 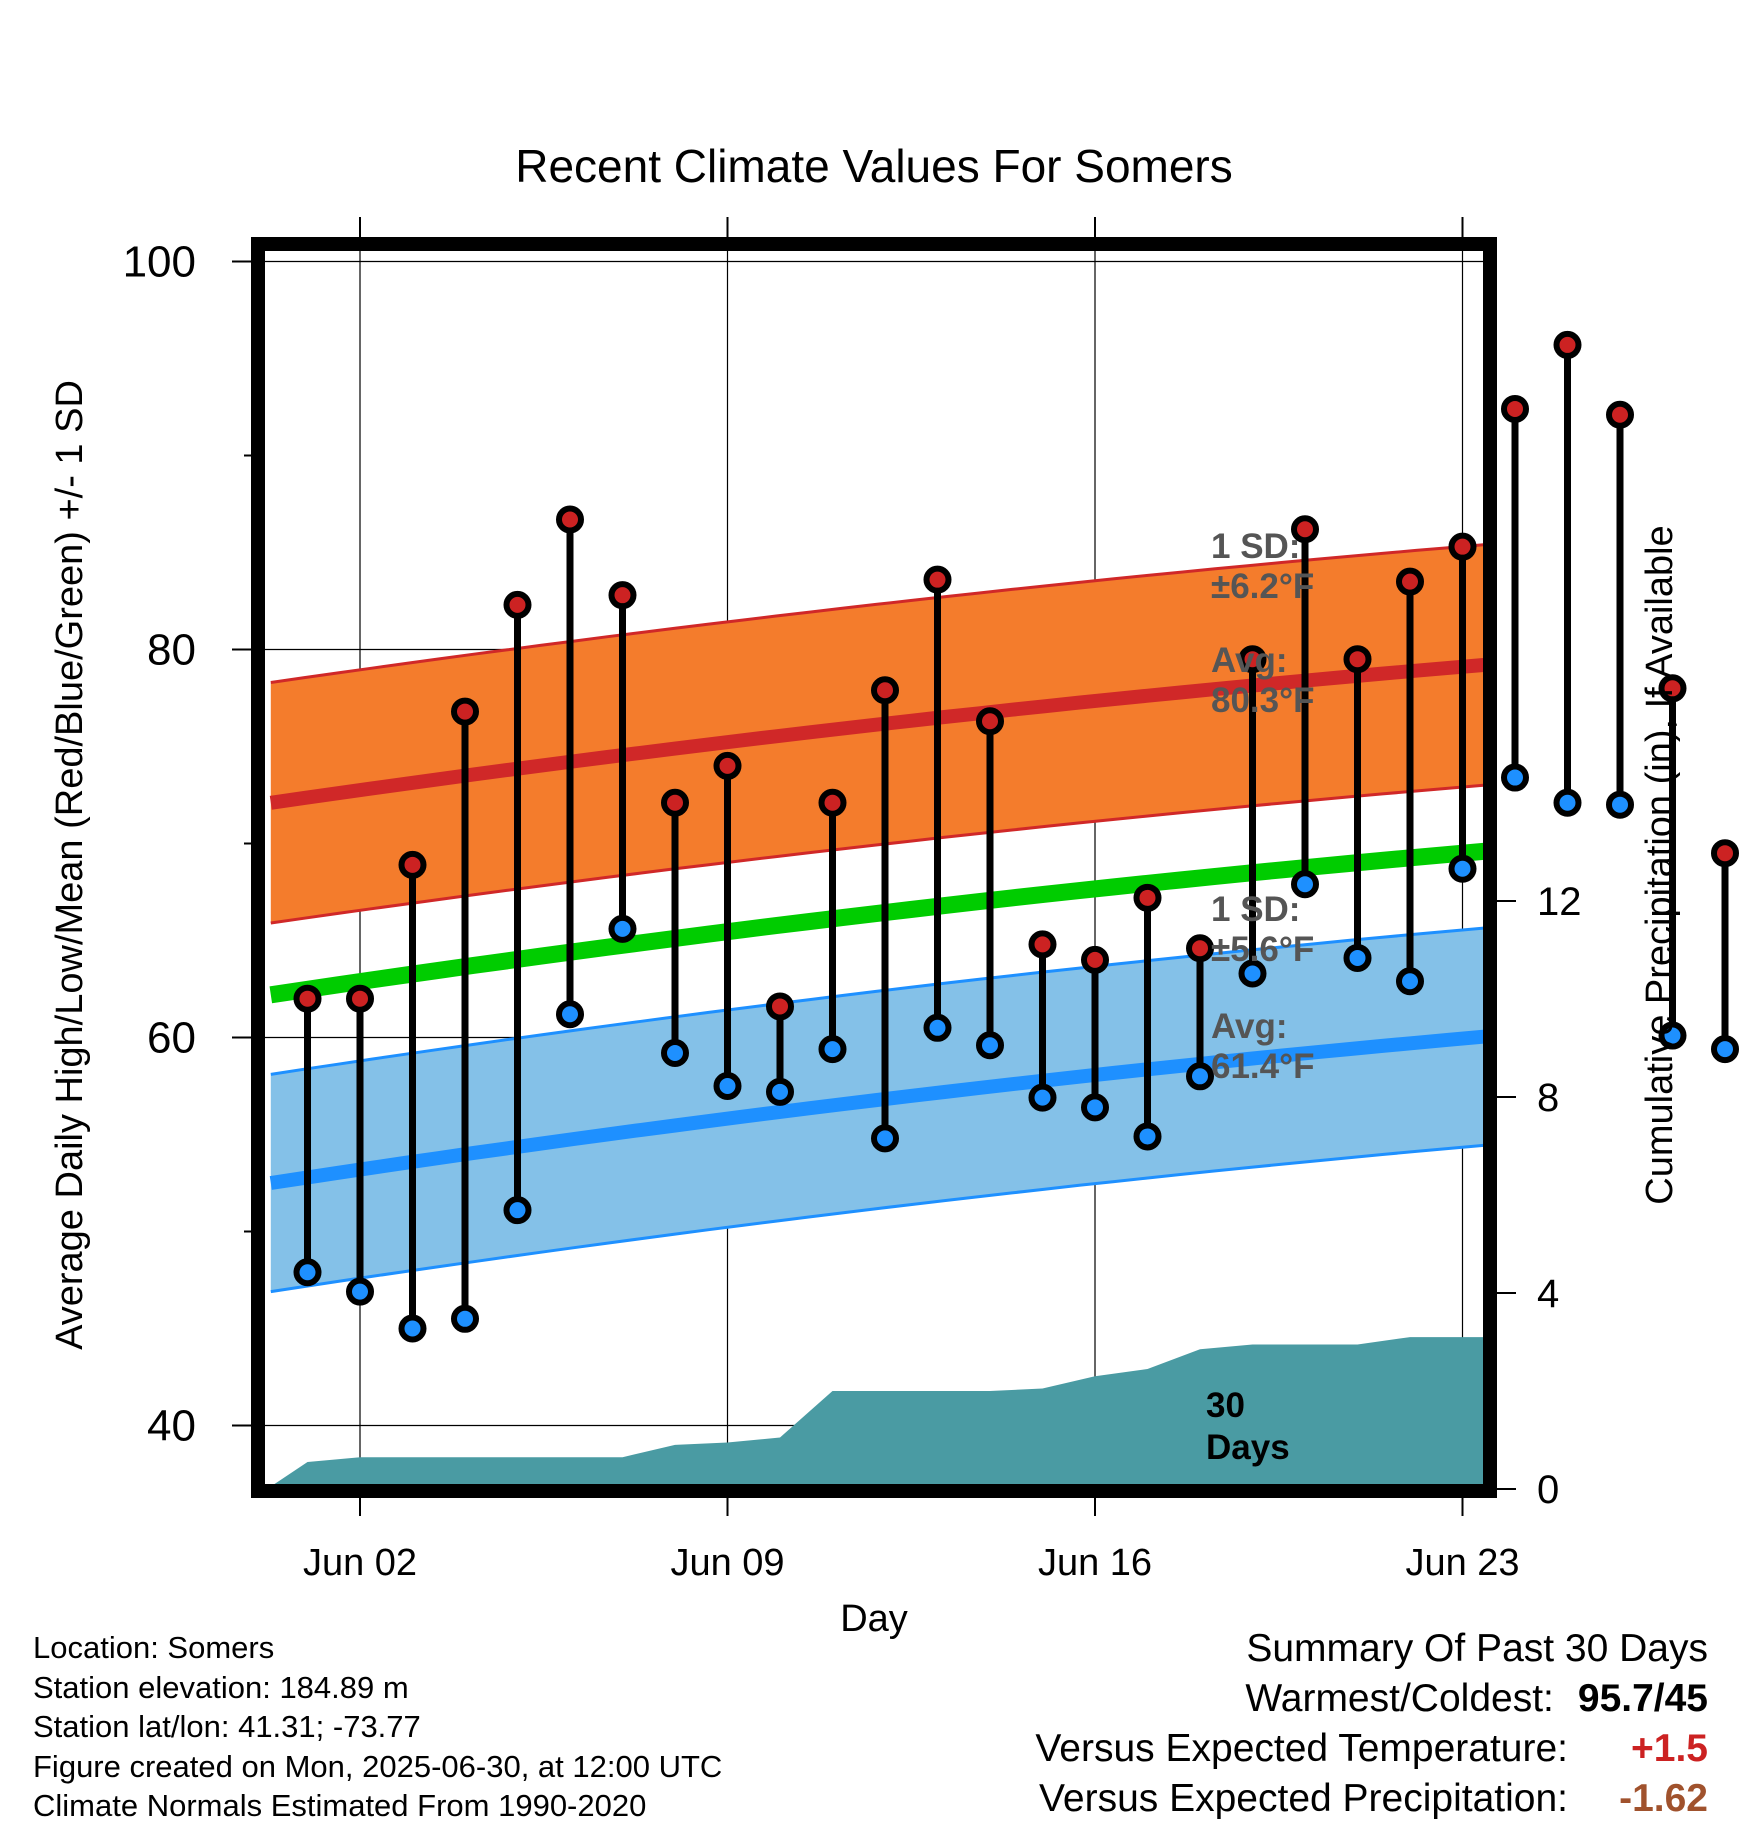 What do you see at coordinates (876, 733) in the screenshot?
I see `normal-high-line` at bounding box center [876, 733].